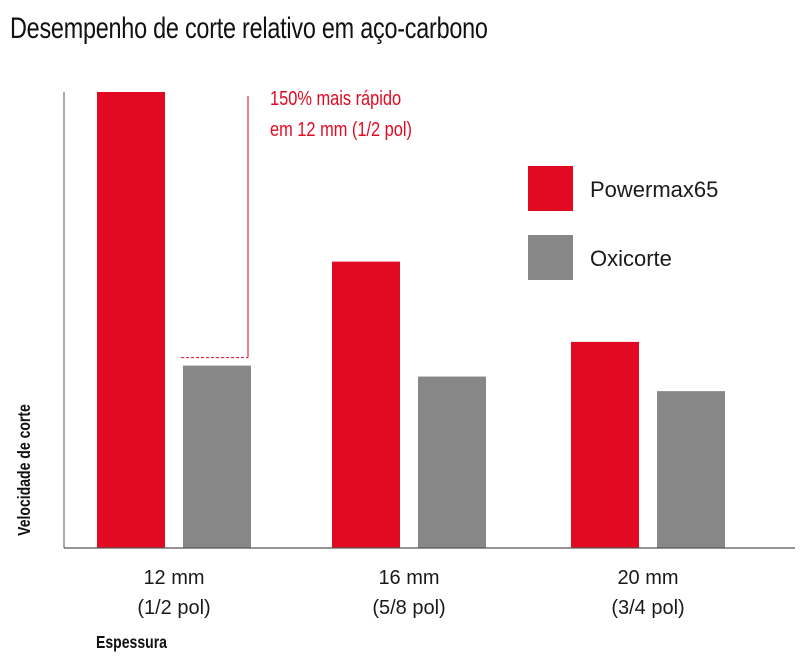 This screenshot has width=800, height=668. Describe the element at coordinates (550, 188) in the screenshot. I see `legend-swatch-powermax65` at that location.